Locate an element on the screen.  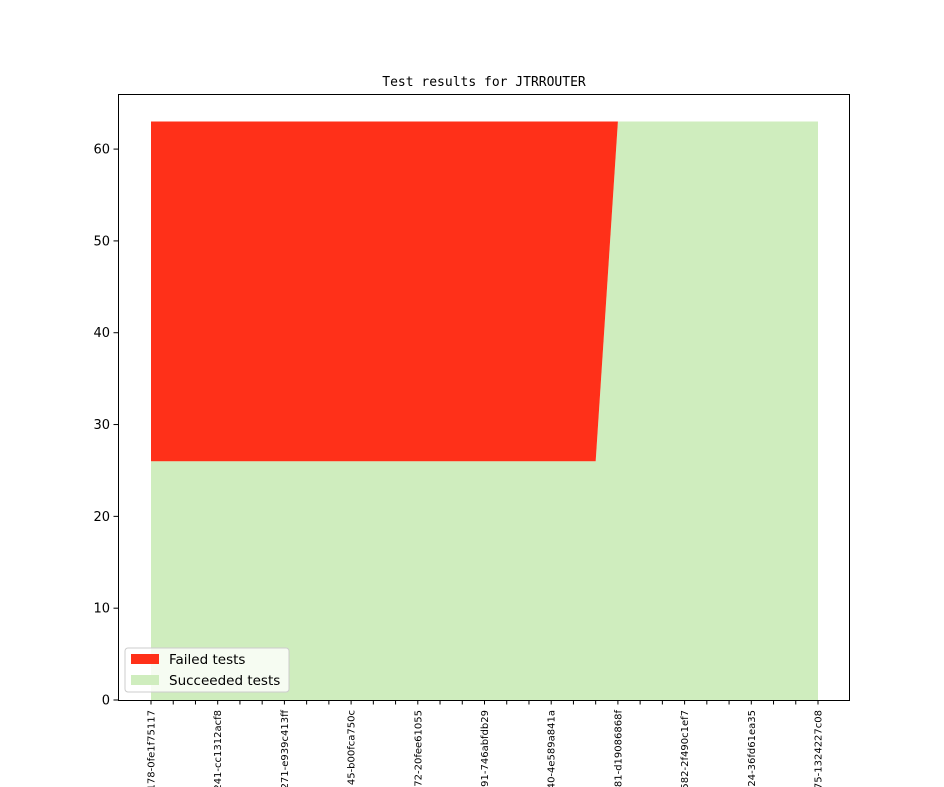
legend-label: Failed tests is located at coordinates (207, 660).